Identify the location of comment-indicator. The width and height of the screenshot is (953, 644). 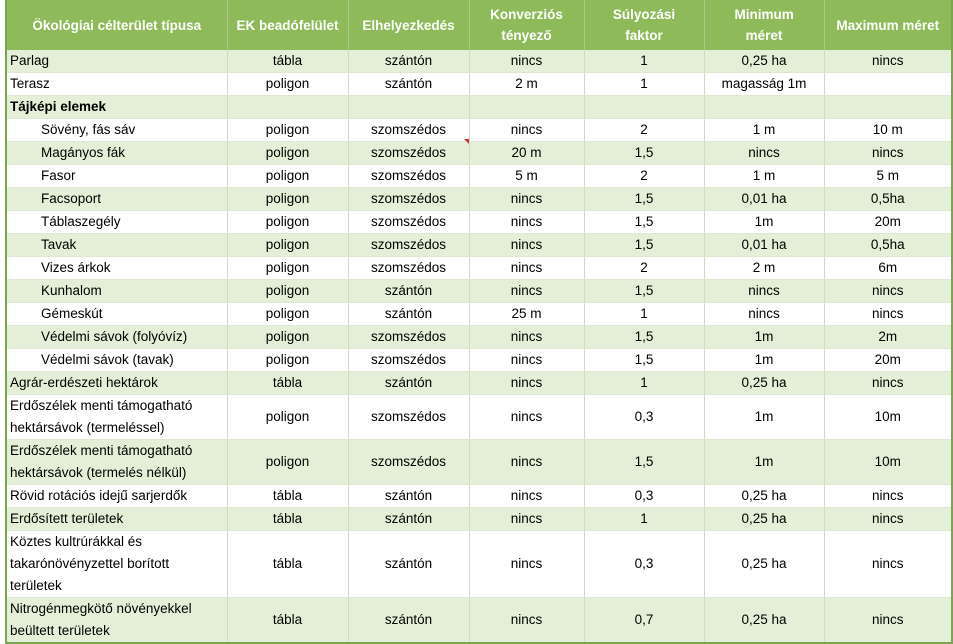
(466, 141).